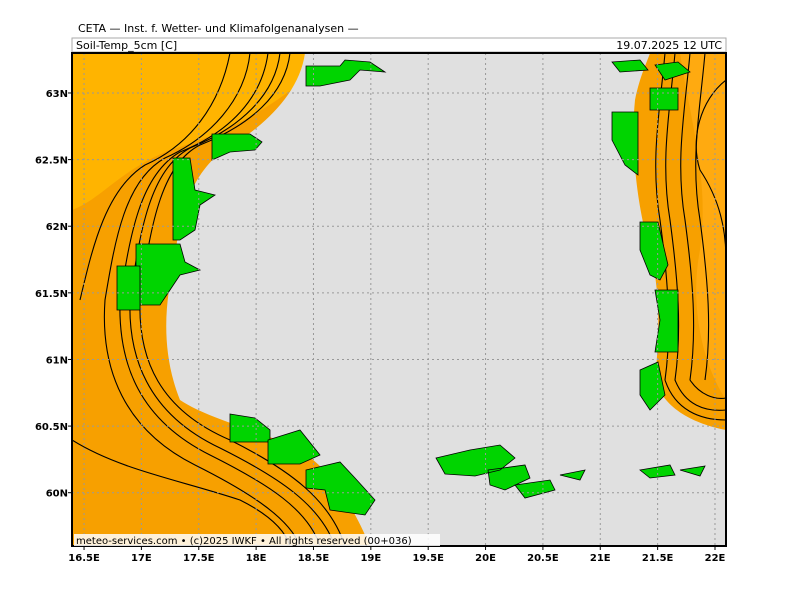  I want to click on x-tick-label: 20.5E, so click(543, 558).